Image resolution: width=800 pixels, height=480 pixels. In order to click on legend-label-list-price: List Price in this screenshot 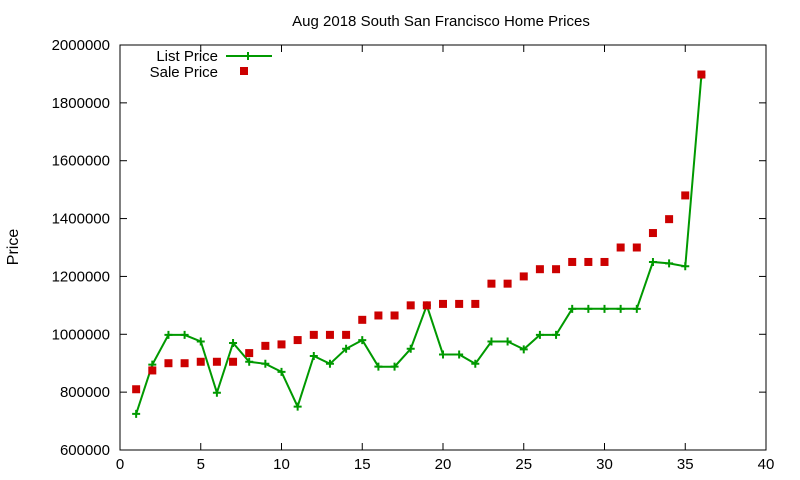, I will do `click(187, 56)`.